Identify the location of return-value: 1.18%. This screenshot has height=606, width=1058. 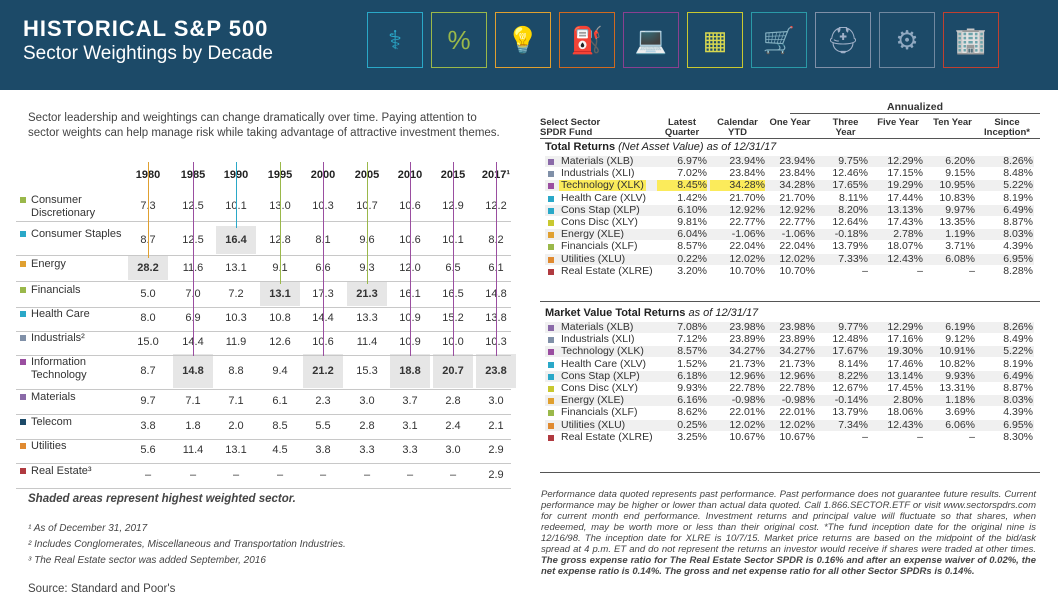
(960, 400).